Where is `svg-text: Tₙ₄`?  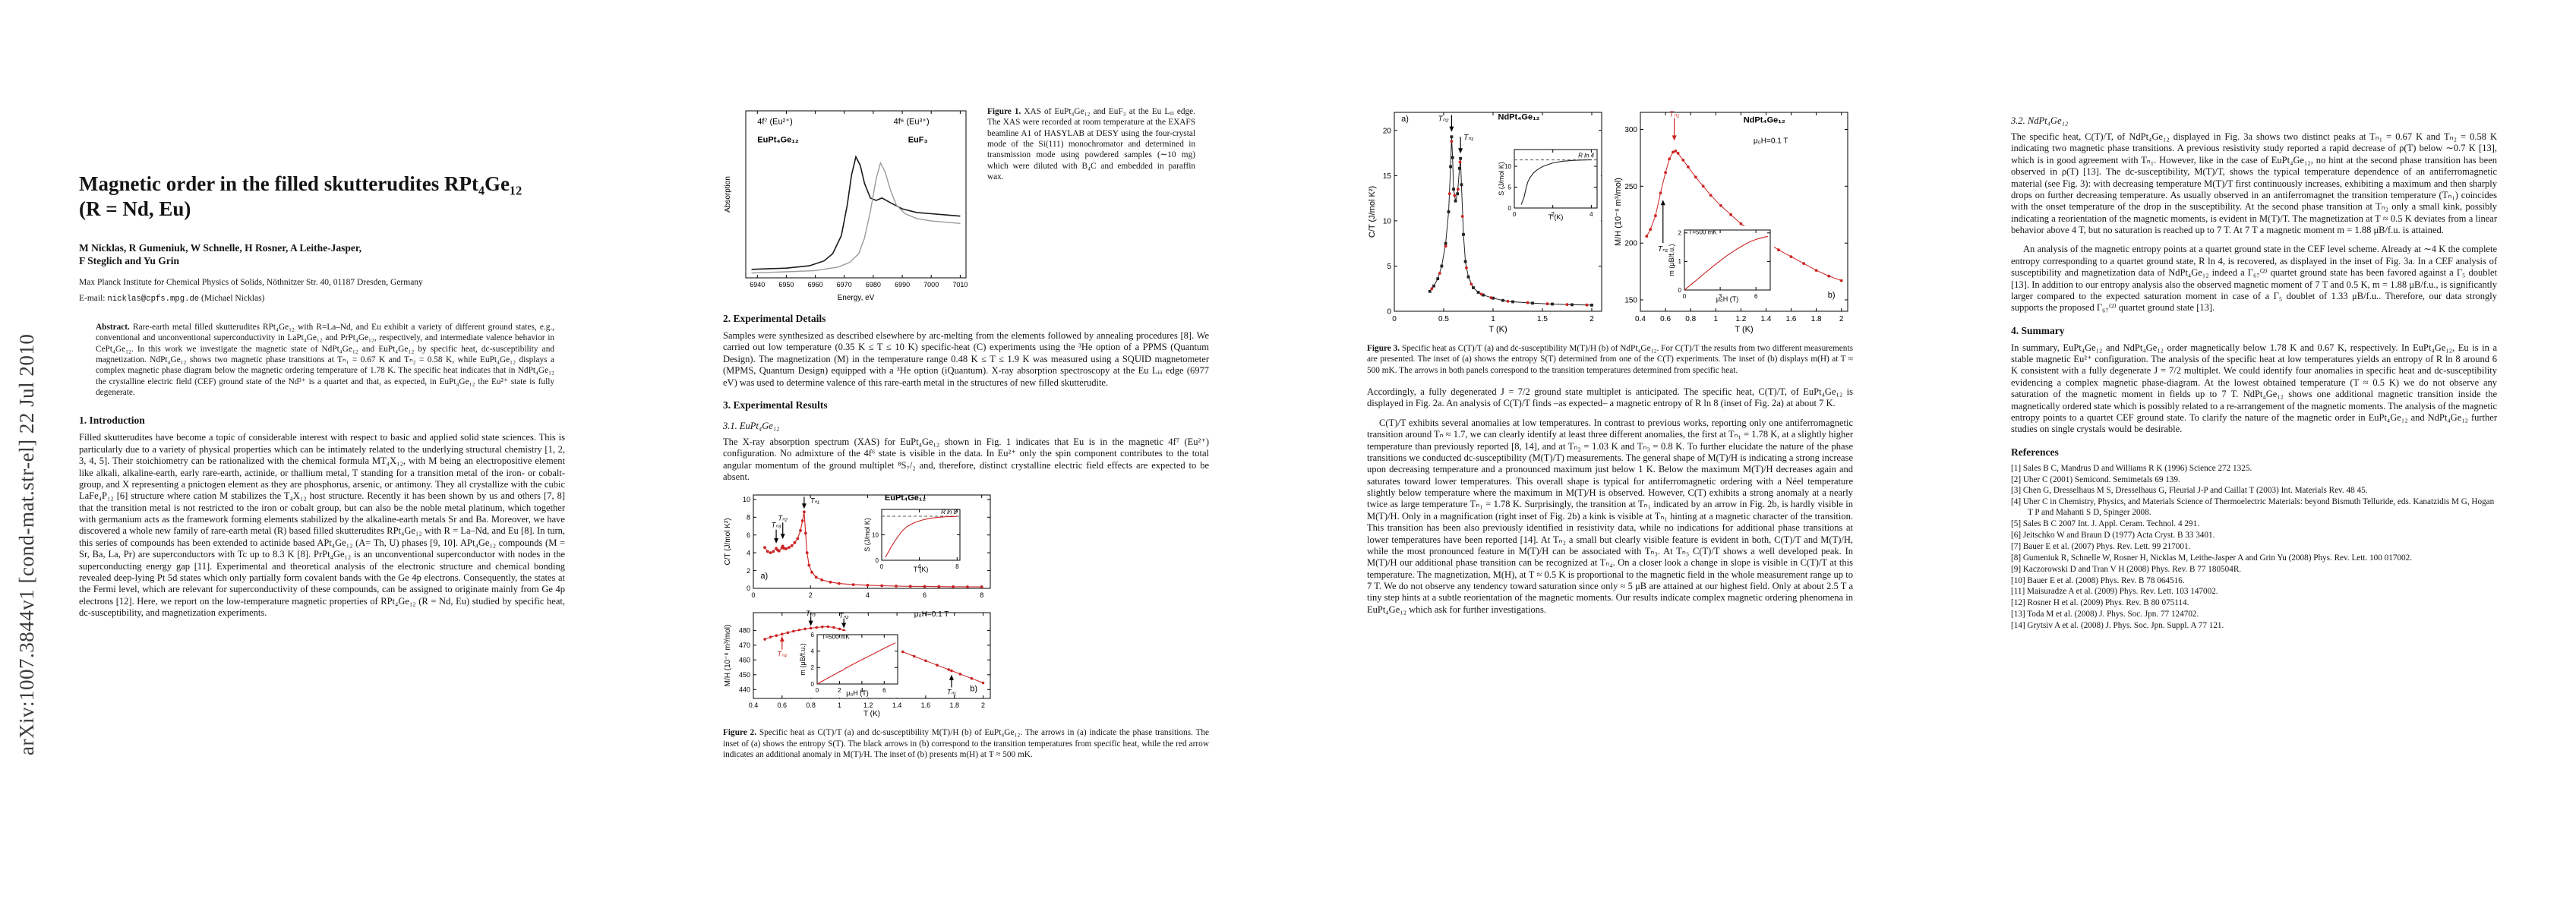 svg-text: Tₙ₄ is located at coordinates (782, 655).